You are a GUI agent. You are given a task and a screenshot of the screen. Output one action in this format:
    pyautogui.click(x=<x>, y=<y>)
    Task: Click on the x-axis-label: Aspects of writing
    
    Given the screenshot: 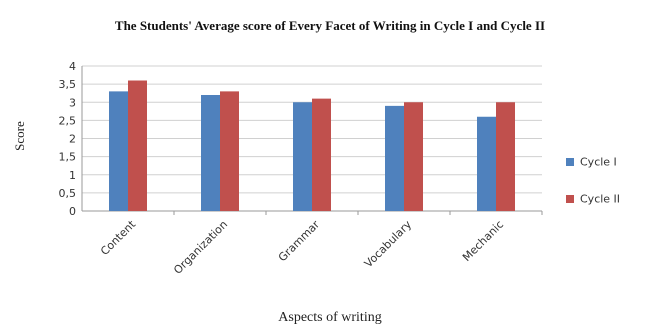 What is the action you would take?
    pyautogui.click(x=330, y=317)
    